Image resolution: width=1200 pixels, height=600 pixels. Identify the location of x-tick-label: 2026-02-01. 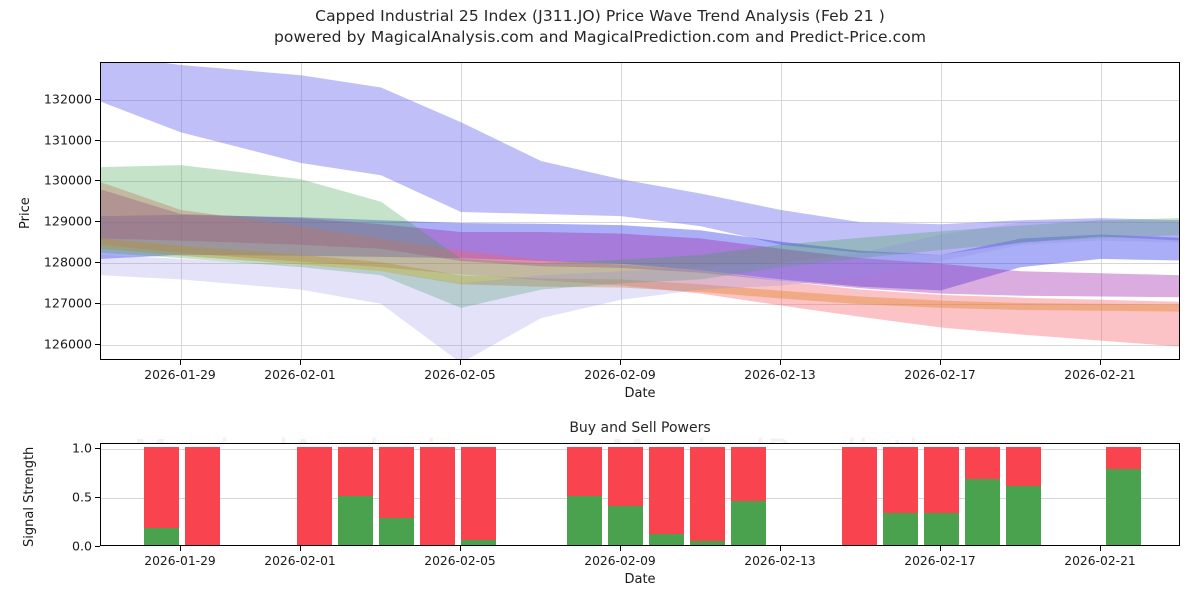
(300, 375).